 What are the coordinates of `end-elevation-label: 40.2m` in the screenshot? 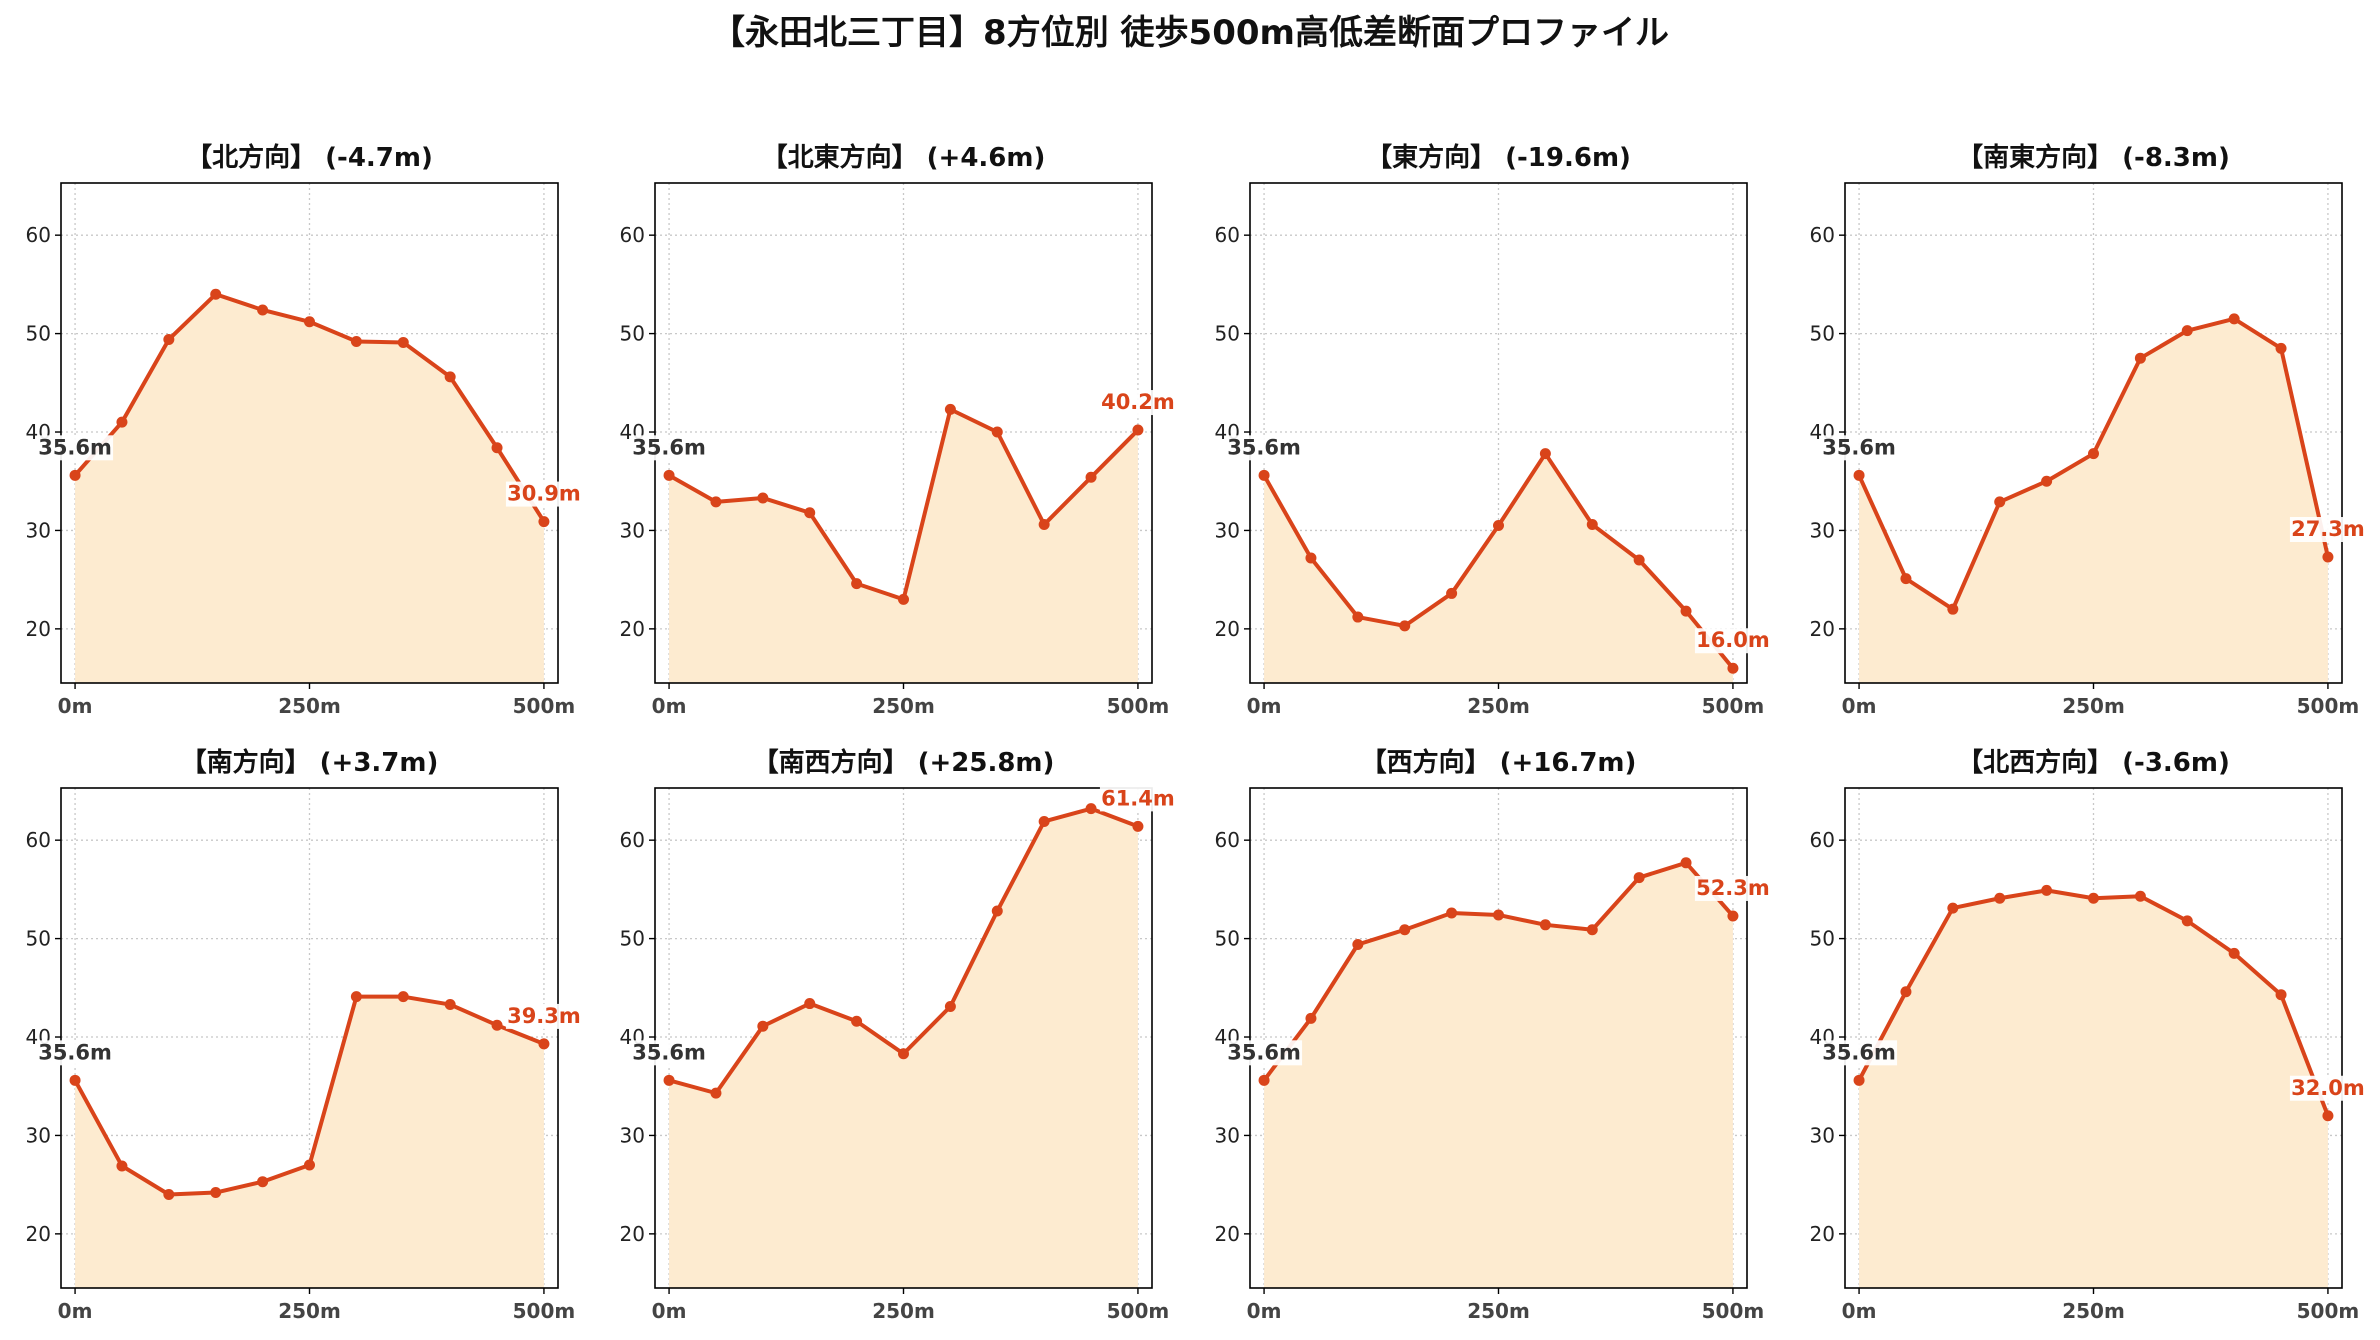 It's located at (1138, 402).